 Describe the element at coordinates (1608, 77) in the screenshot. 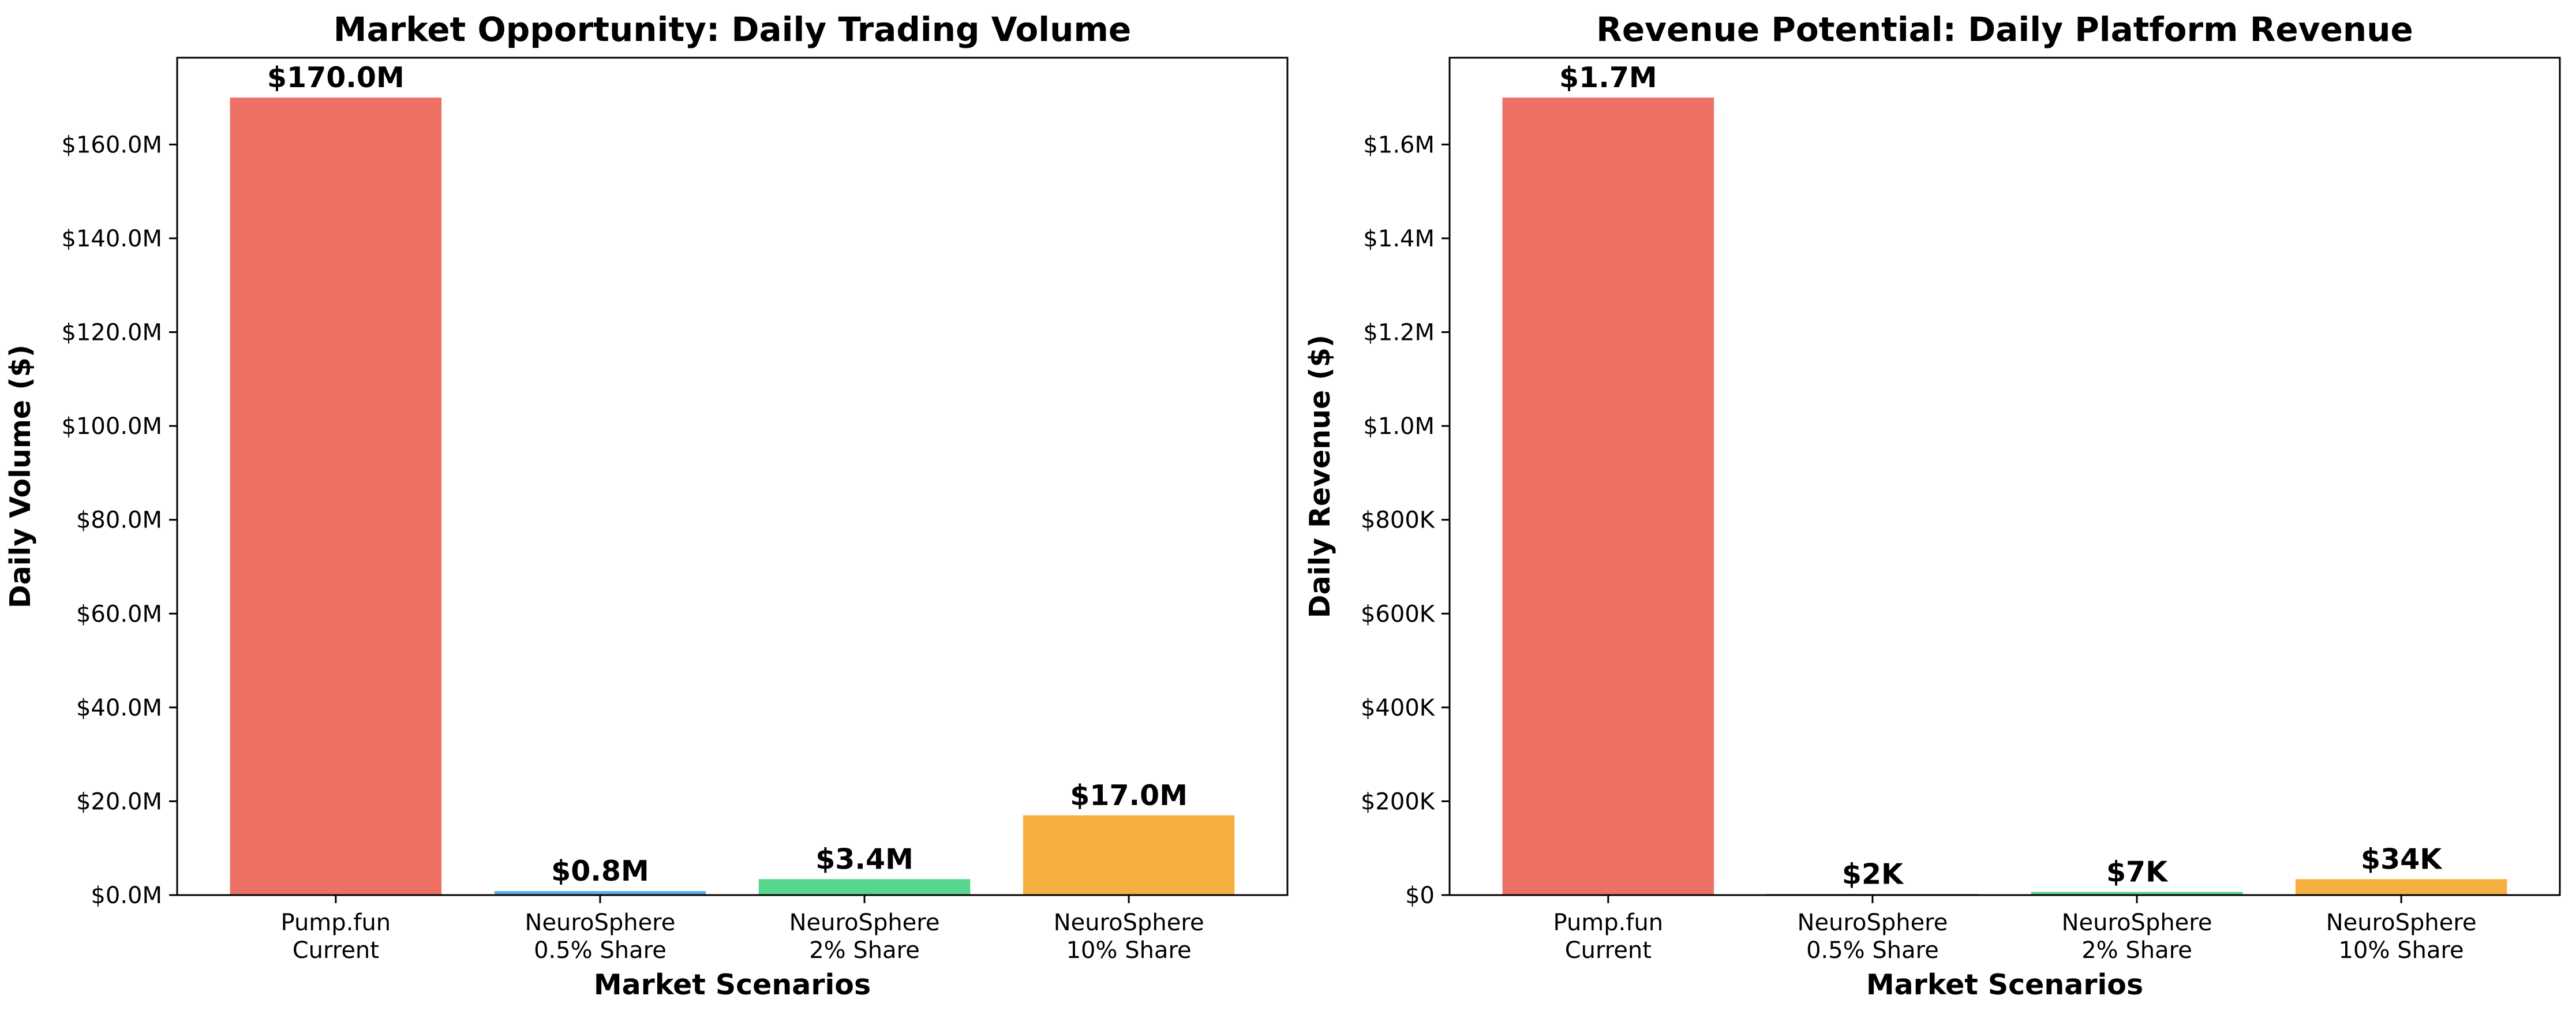

I see `data-label: $1.7M` at that location.